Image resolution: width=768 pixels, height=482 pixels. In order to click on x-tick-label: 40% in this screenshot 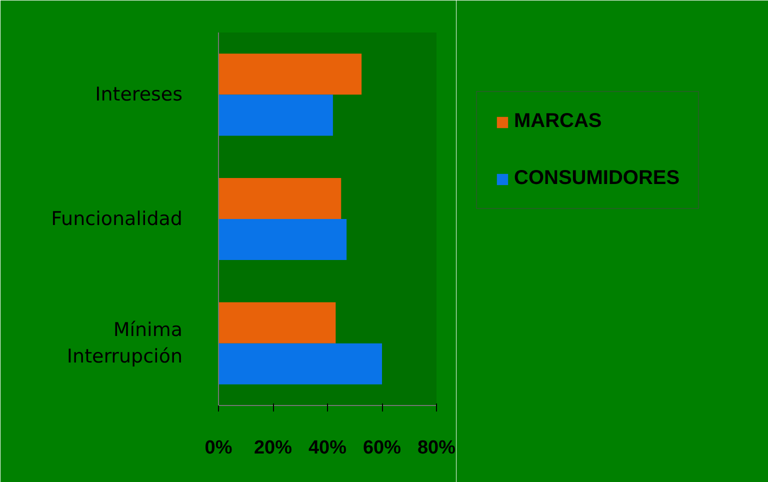, I will do `click(327, 448)`.